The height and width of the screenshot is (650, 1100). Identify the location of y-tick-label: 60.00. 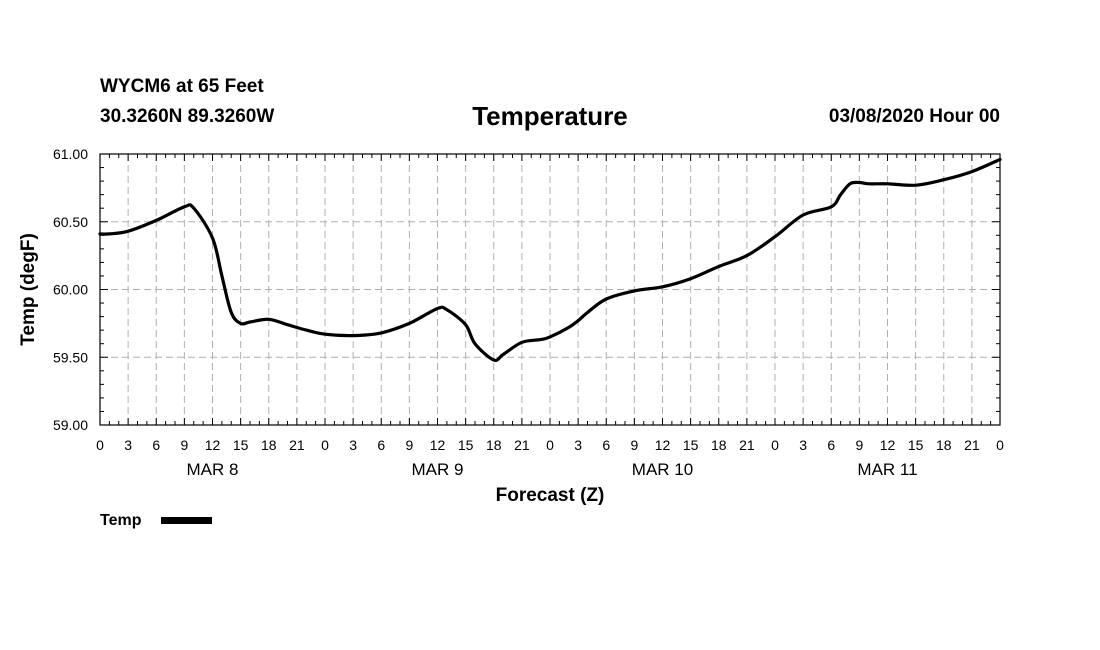
(70, 290).